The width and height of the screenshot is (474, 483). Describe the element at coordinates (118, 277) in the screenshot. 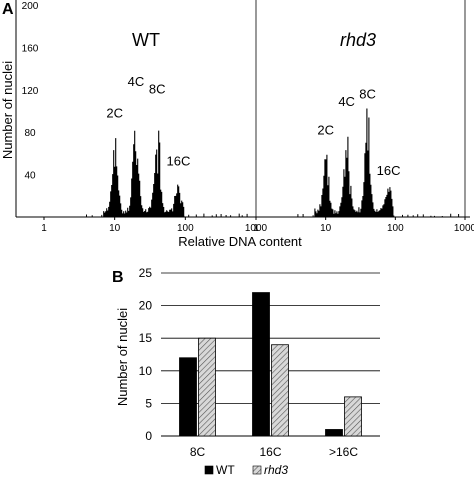

I see `panel-b-letter: B` at that location.